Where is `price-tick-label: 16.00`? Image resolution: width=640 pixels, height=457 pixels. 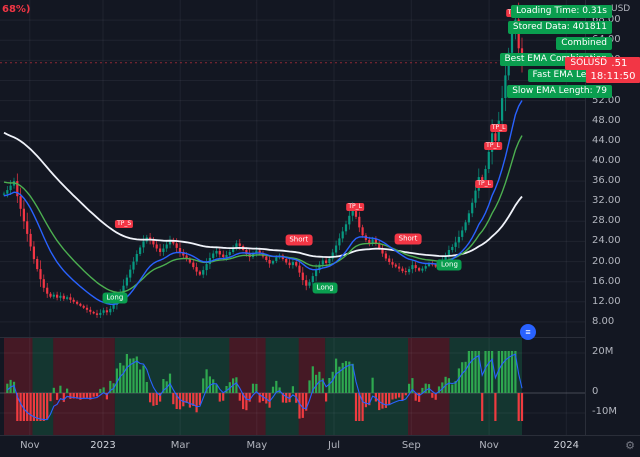
price-tick-label: 16.00 is located at coordinates (606, 281).